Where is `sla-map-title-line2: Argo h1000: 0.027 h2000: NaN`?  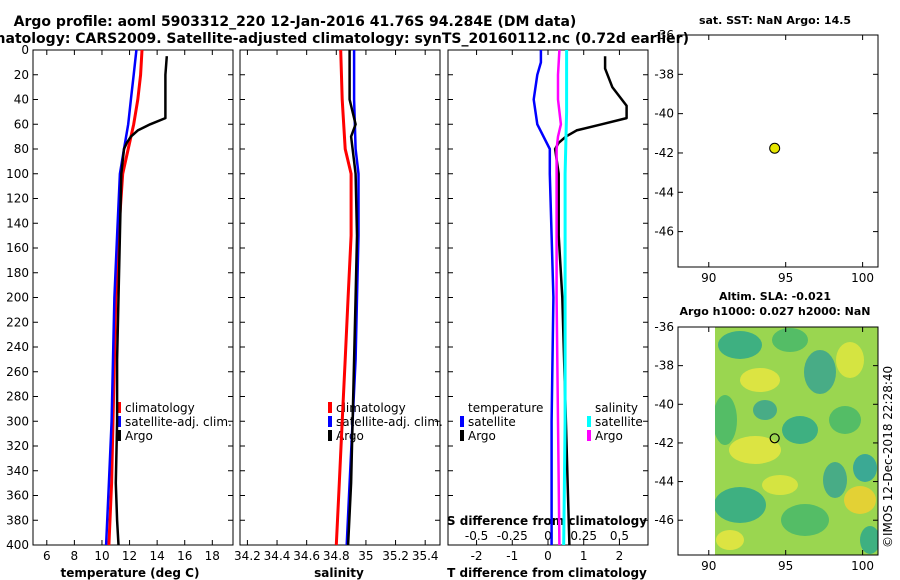 sla-map-title-line2: Argo h1000: 0.027 h2000: NaN is located at coordinates (774, 311).